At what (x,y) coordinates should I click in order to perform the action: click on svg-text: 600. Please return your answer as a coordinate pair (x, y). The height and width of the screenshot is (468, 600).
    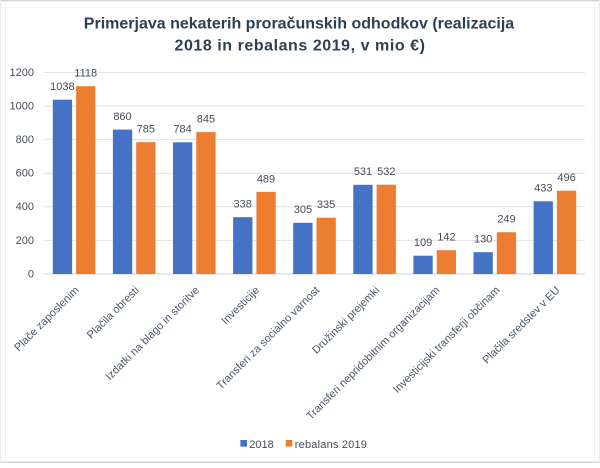
    Looking at the image, I should click on (25, 174).